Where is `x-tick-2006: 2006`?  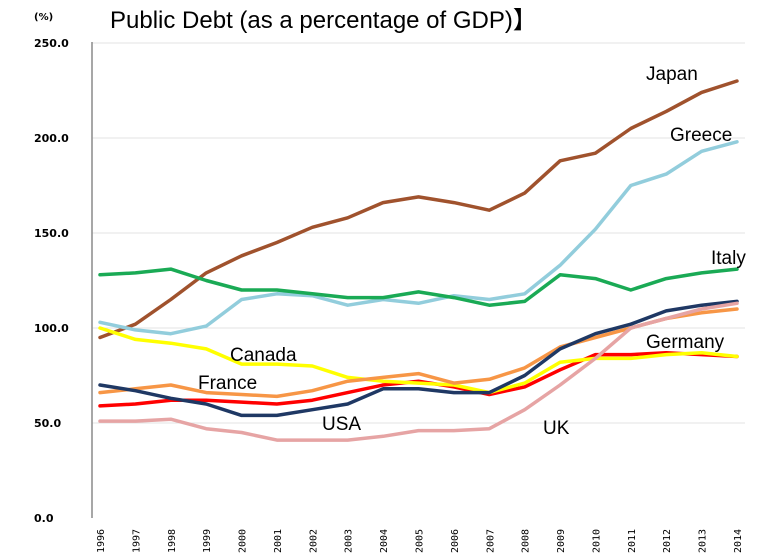
x-tick-2006: 2006 is located at coordinates (455, 541).